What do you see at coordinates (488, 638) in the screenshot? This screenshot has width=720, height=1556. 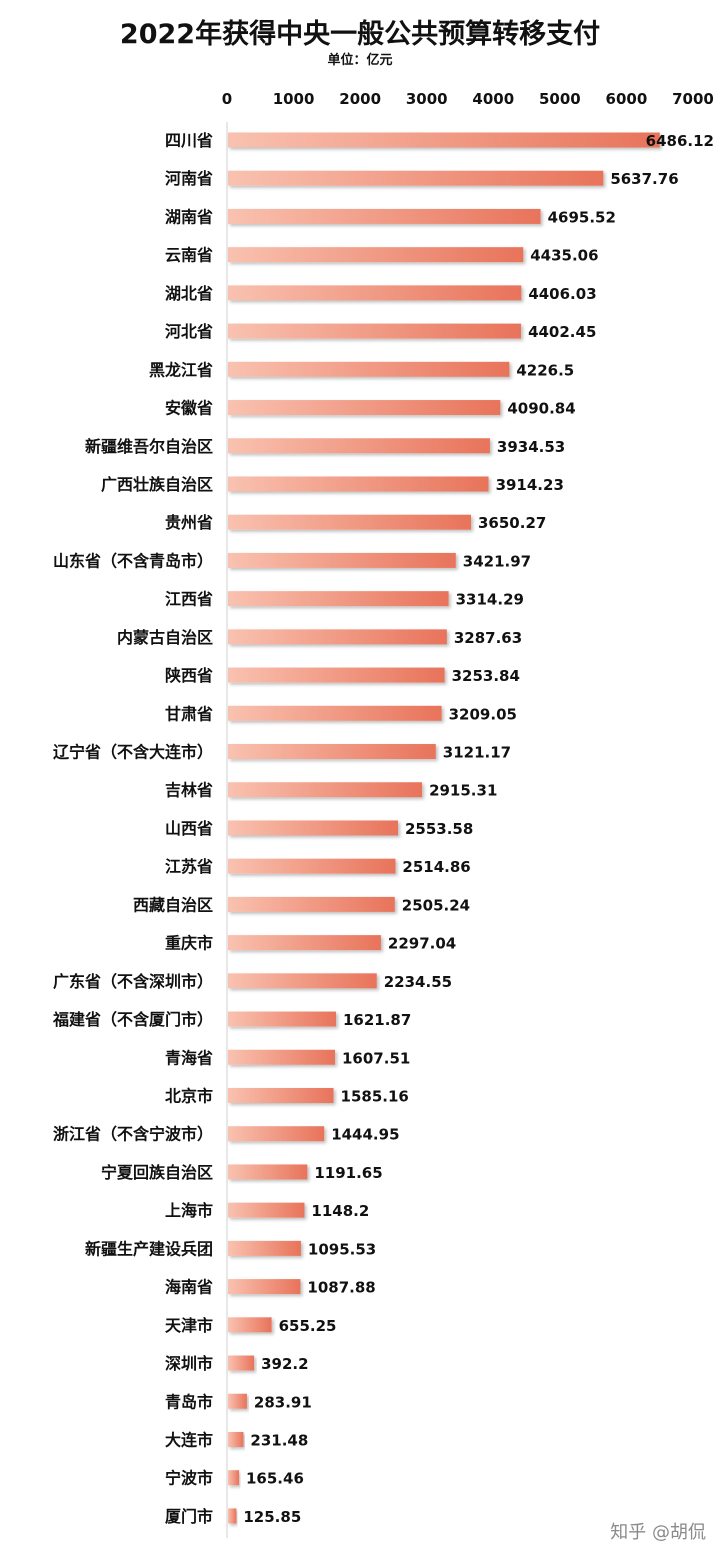 I see `data-label: 3287.63` at bounding box center [488, 638].